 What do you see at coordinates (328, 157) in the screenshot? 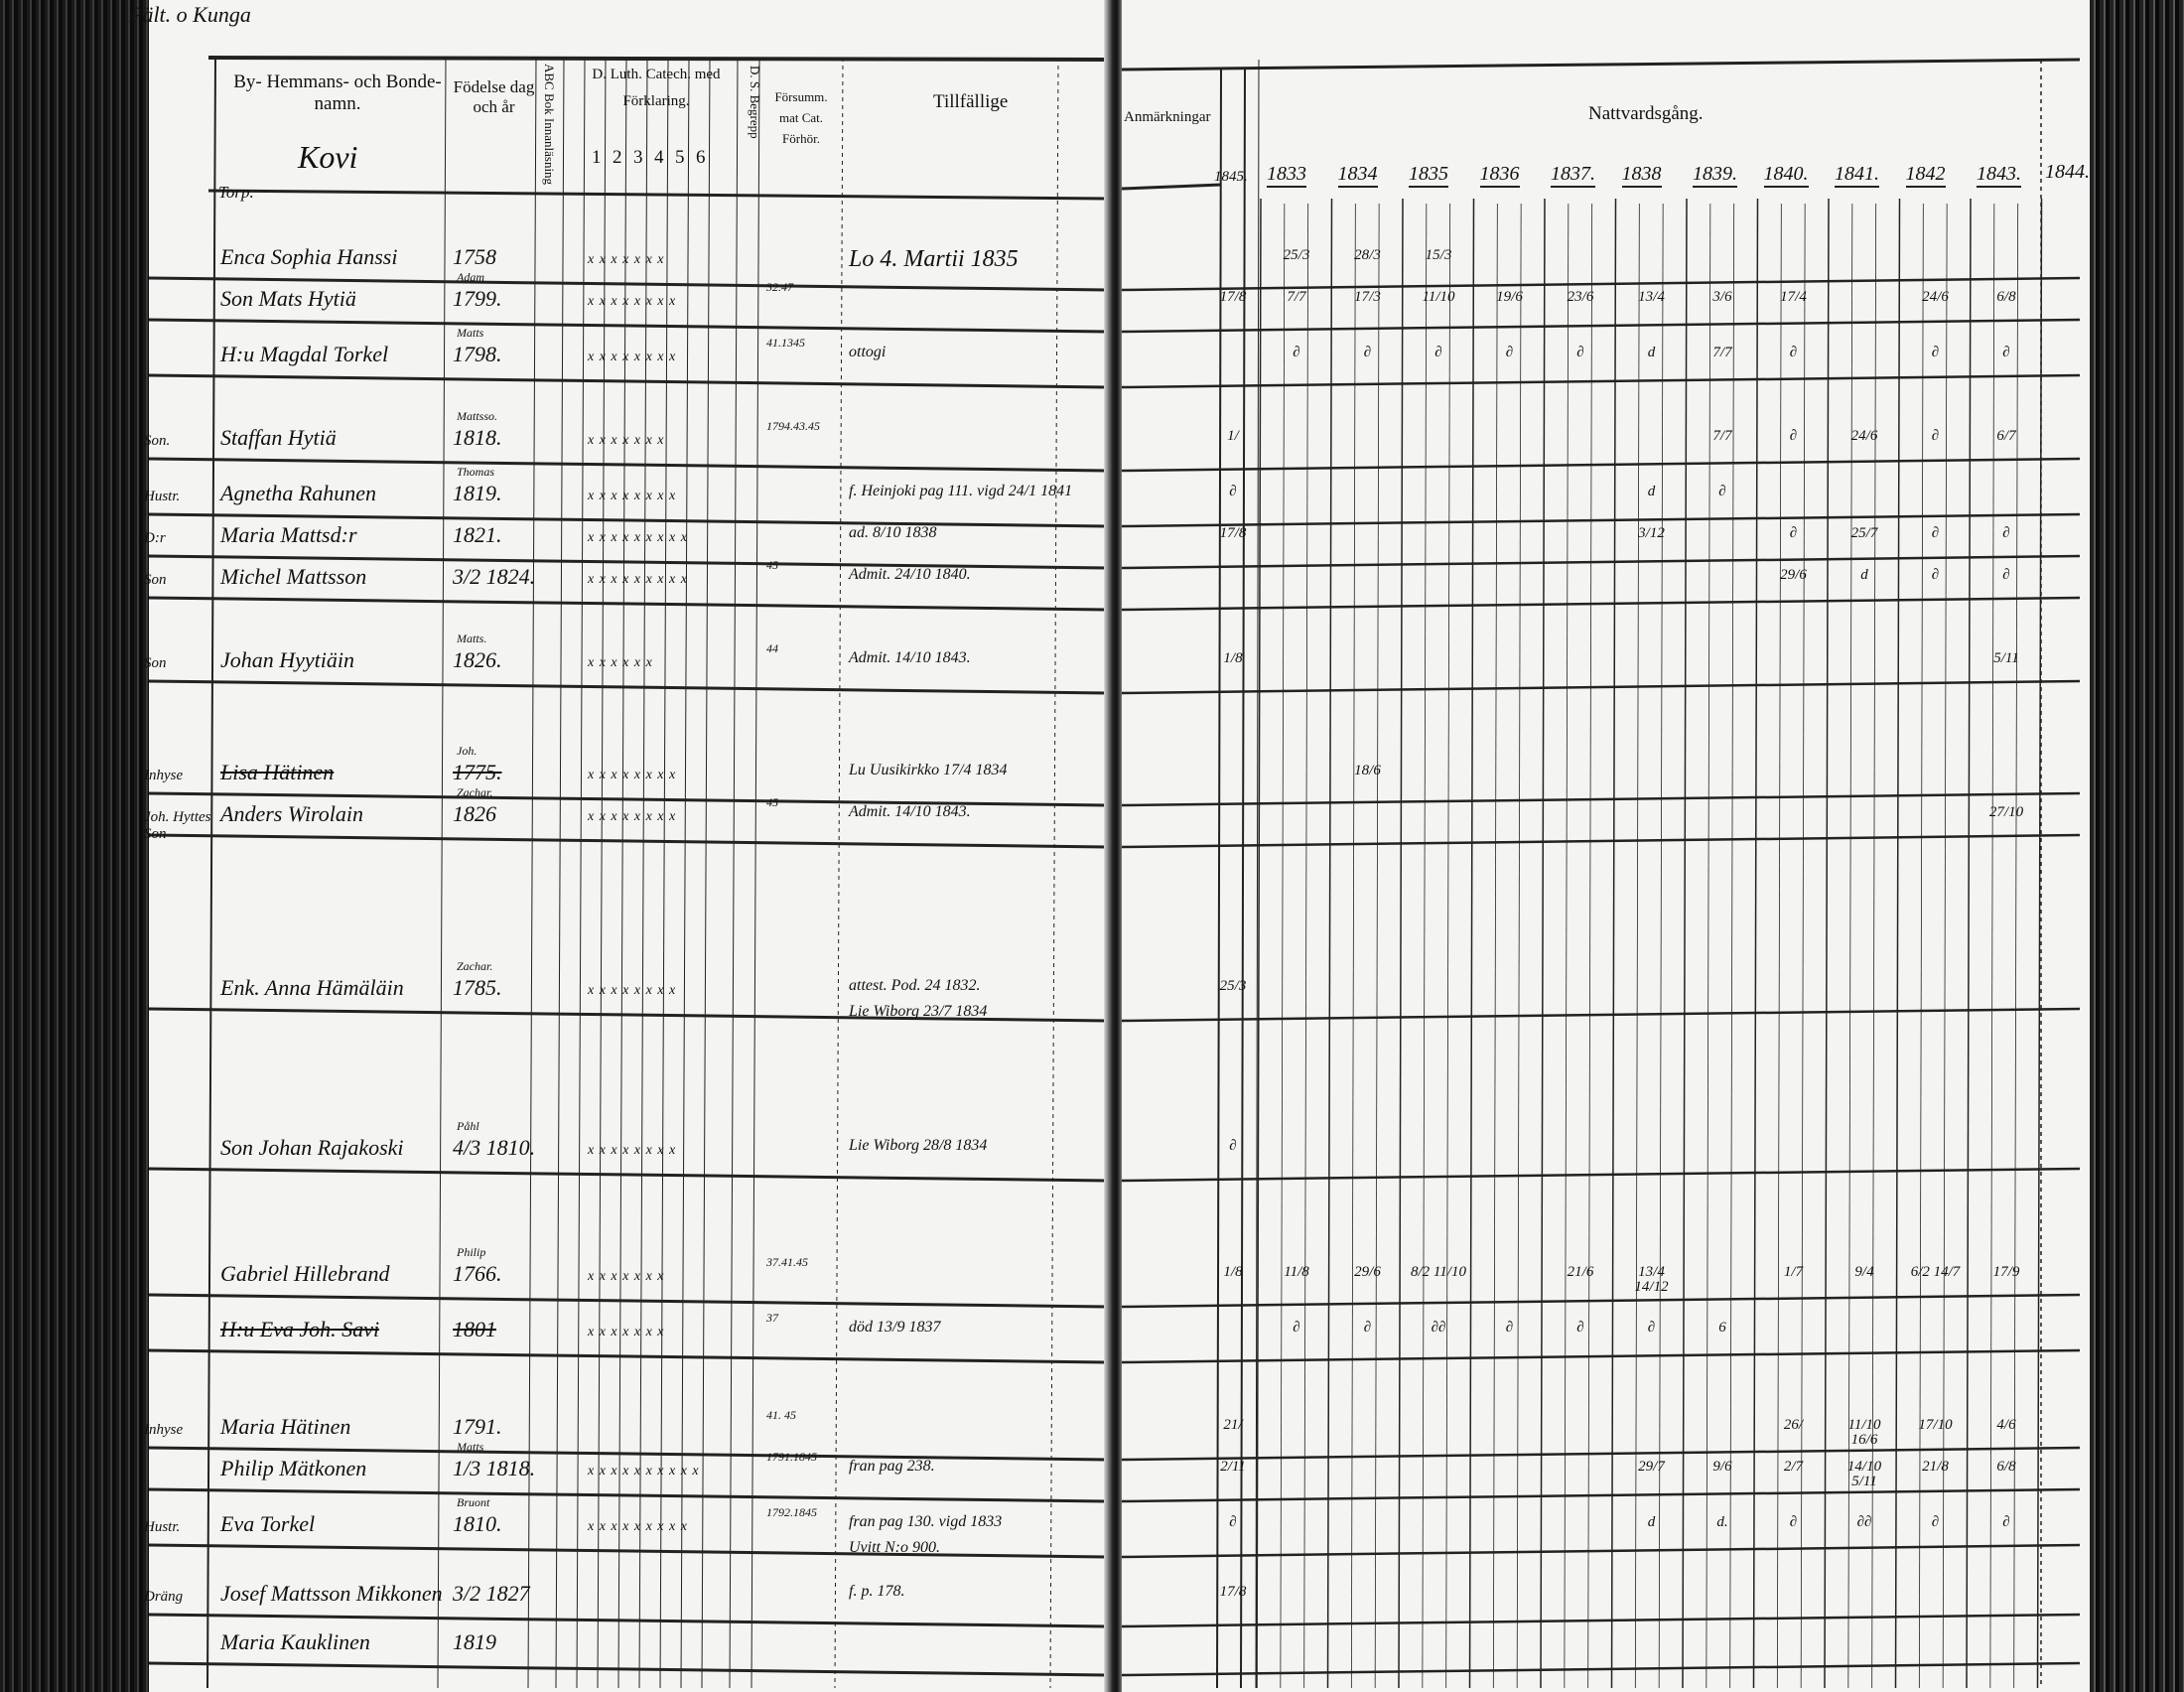
I see `village-name: Kovi` at bounding box center [328, 157].